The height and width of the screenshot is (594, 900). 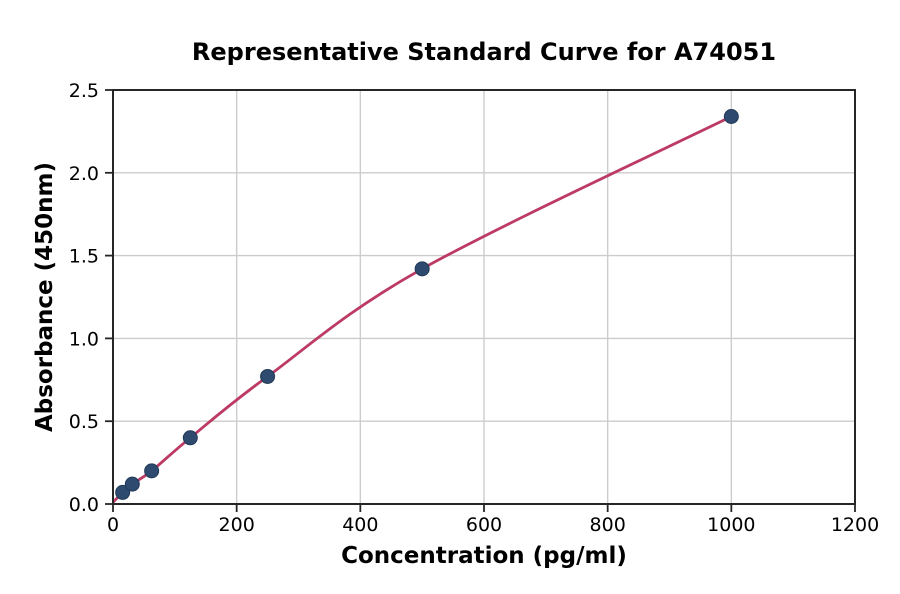 I want to click on x-tick-label: 400, so click(x=360, y=525).